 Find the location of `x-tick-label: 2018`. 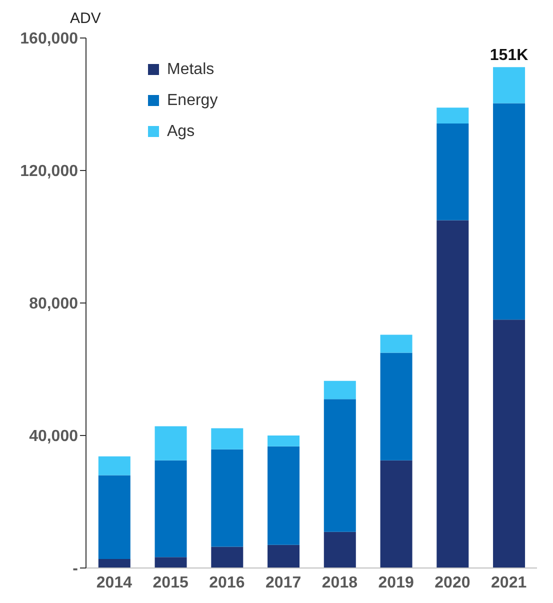

x-tick-label: 2018 is located at coordinates (340, 583).